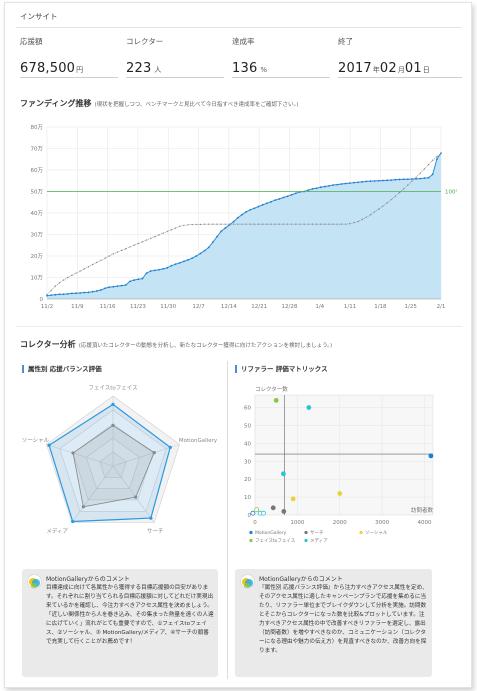 Image resolution: width=477 pixels, height=691 pixels. What do you see at coordinates (239, 27) in the screenshot?
I see `divider` at bounding box center [239, 27].